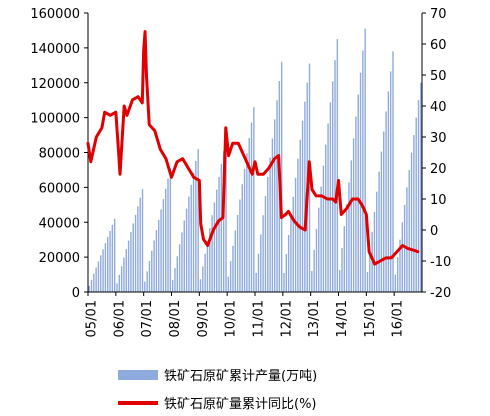 The height and width of the screenshot is (416, 490). What do you see at coordinates (59, 223) in the screenshot?
I see `left-tick-label: 40000` at bounding box center [59, 223].